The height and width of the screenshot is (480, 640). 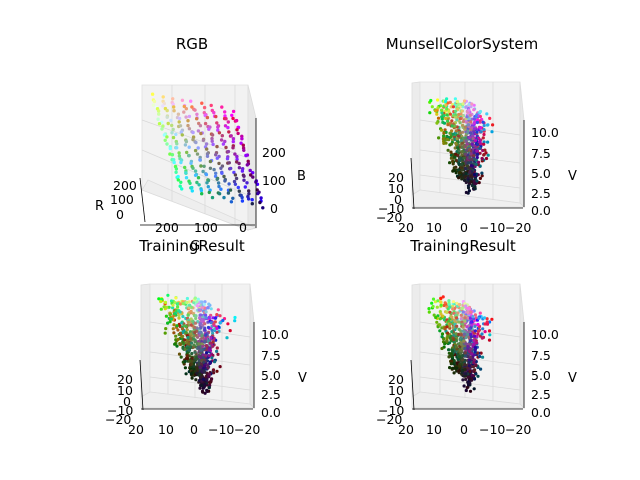 I want to click on z-axis-label: B, so click(x=301, y=176).